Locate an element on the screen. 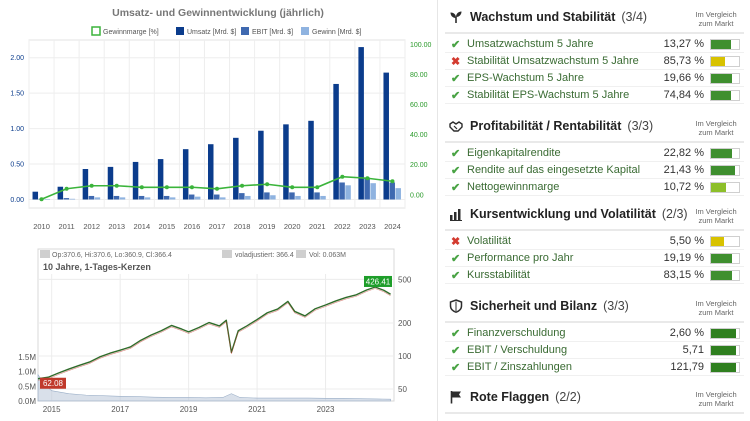 This screenshot has width=750, height=421. y-left-tick-label: 1.50 is located at coordinates (17, 94).